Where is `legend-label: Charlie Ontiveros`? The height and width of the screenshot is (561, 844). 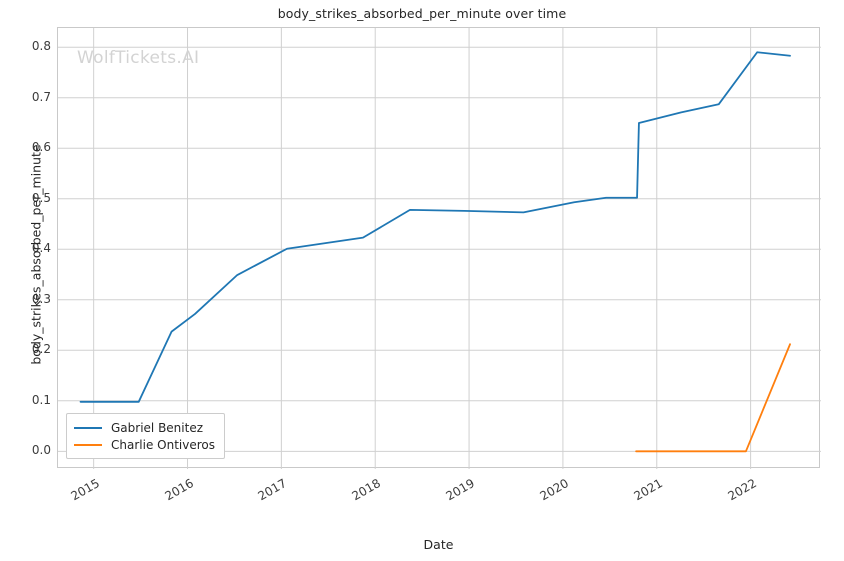
legend-label: Charlie Ontiveros is located at coordinates (163, 444).